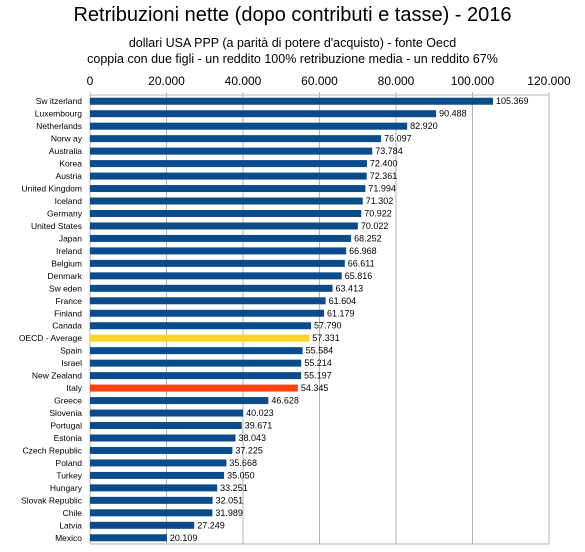  Describe the element at coordinates (166, 426) in the screenshot. I see `bar-portugal` at that location.